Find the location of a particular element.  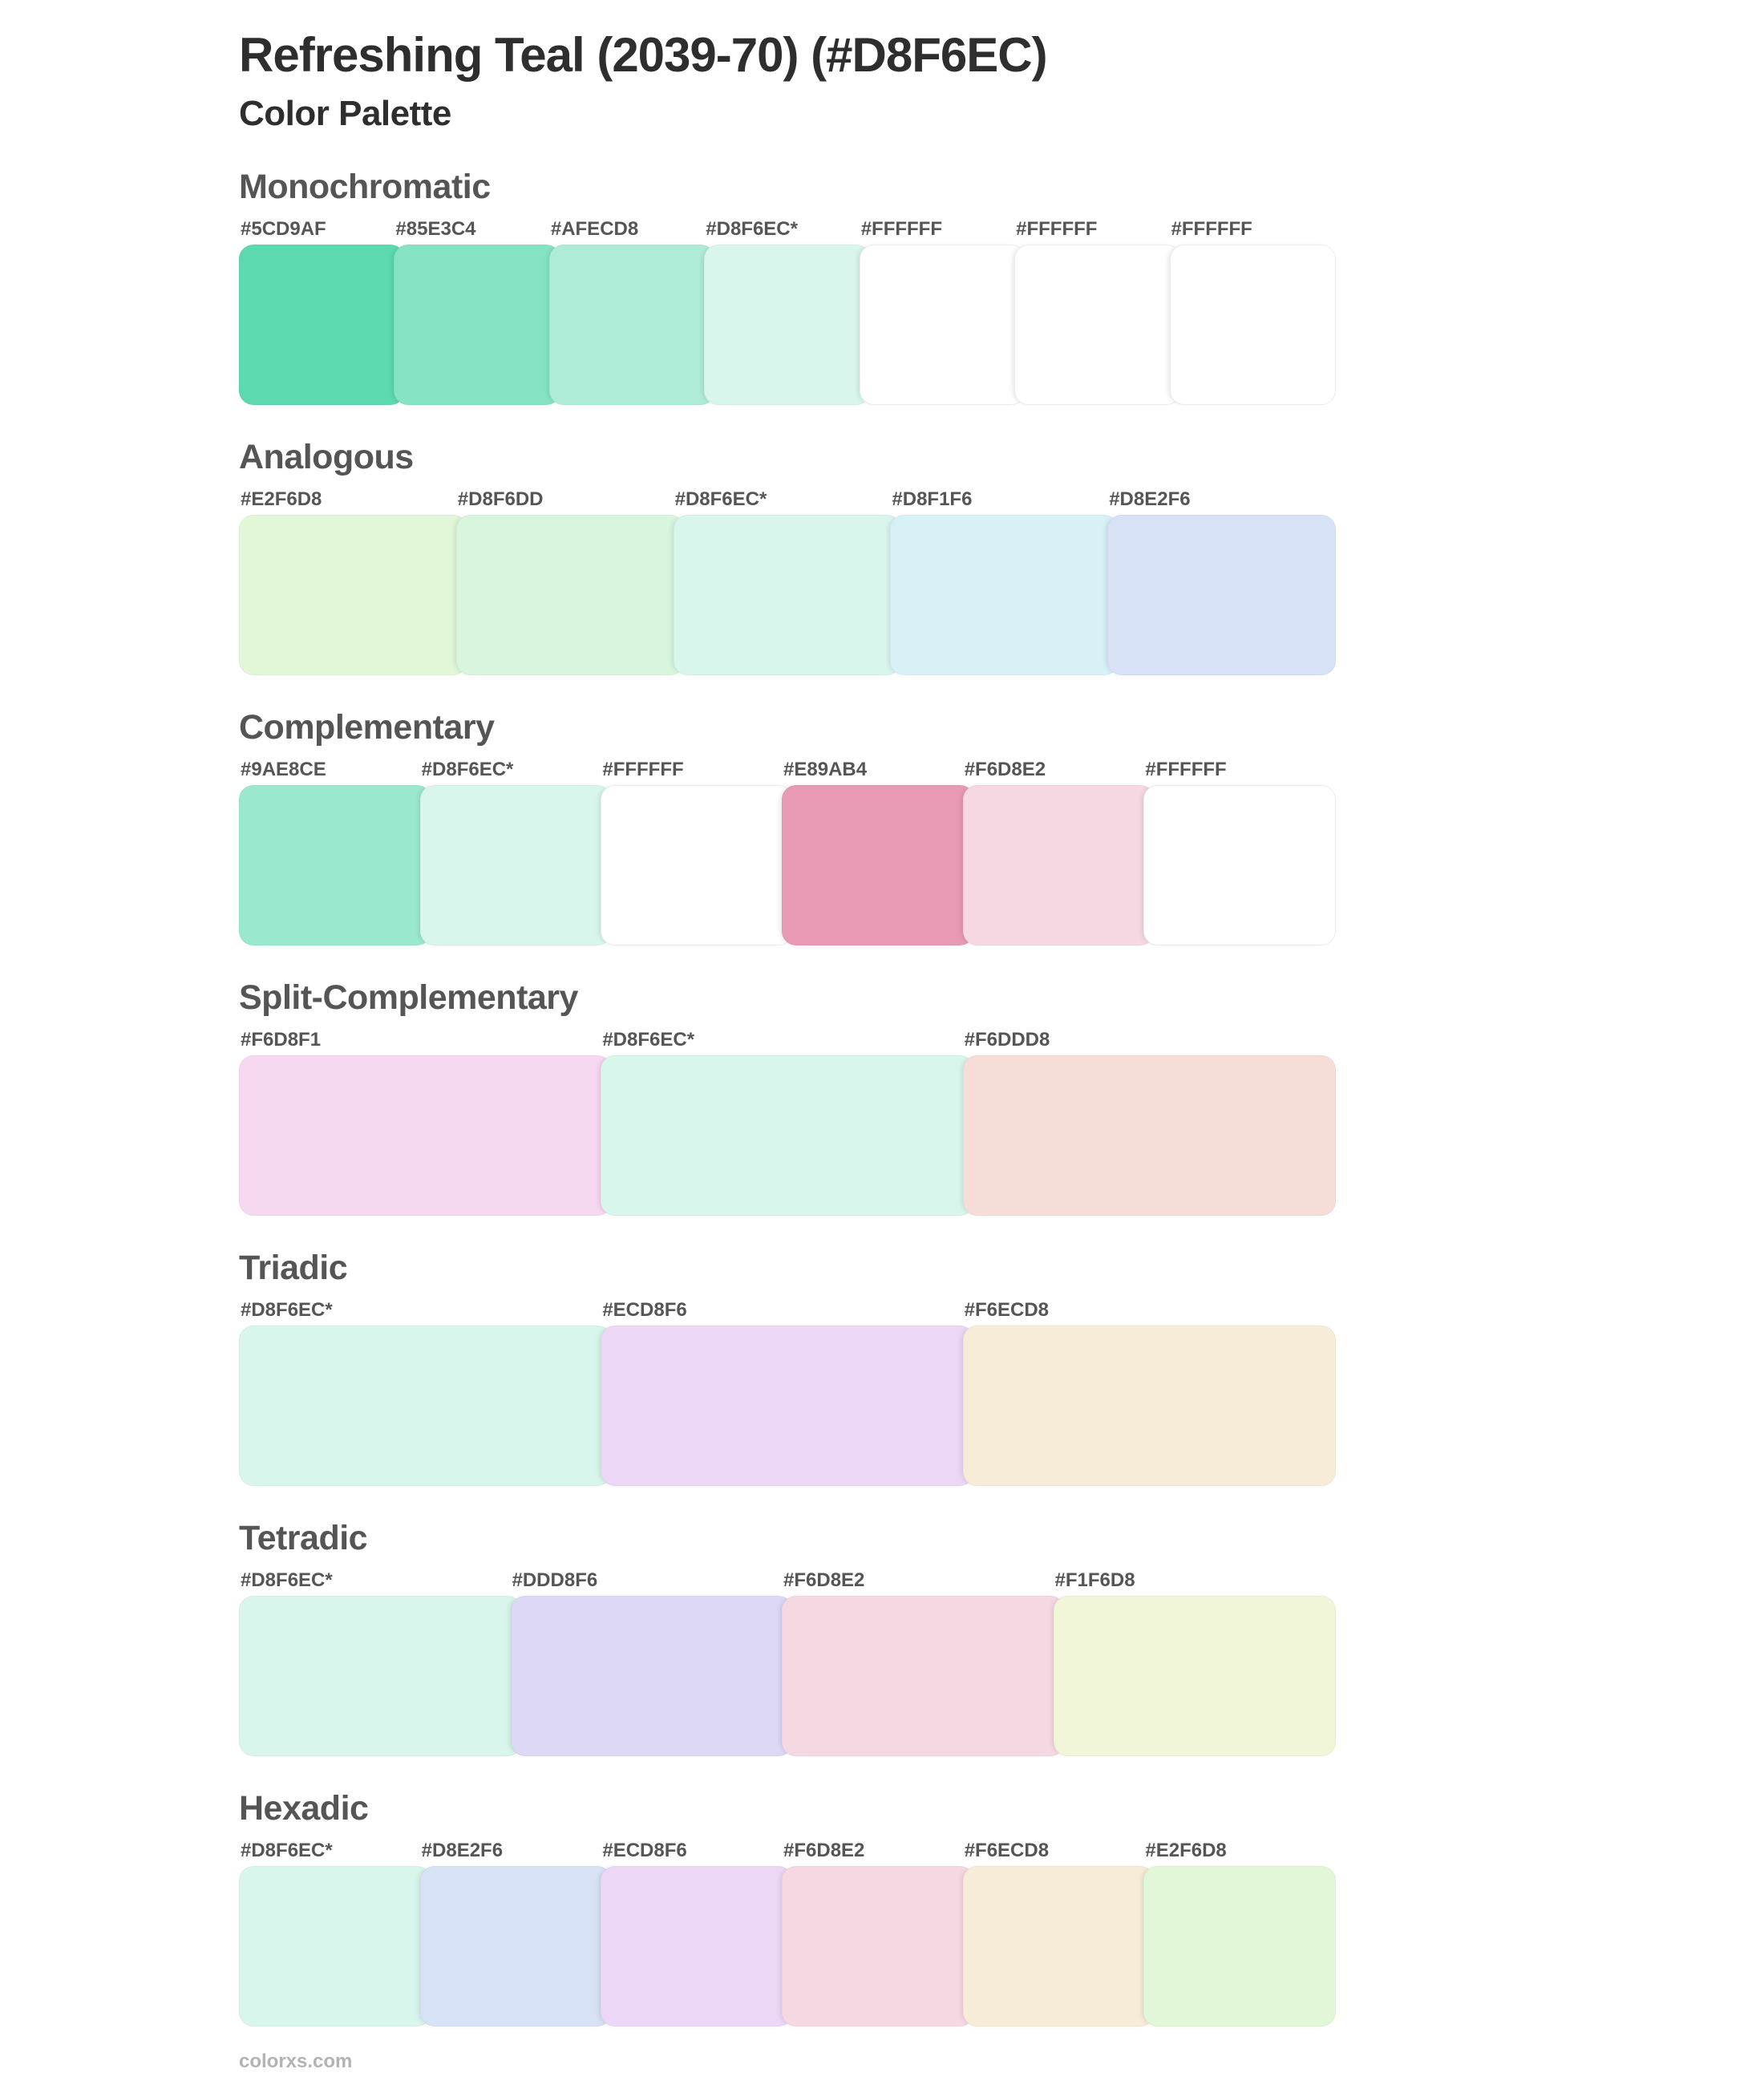

swatch-hex-label: #E2F6D8 is located at coordinates (1186, 1850).